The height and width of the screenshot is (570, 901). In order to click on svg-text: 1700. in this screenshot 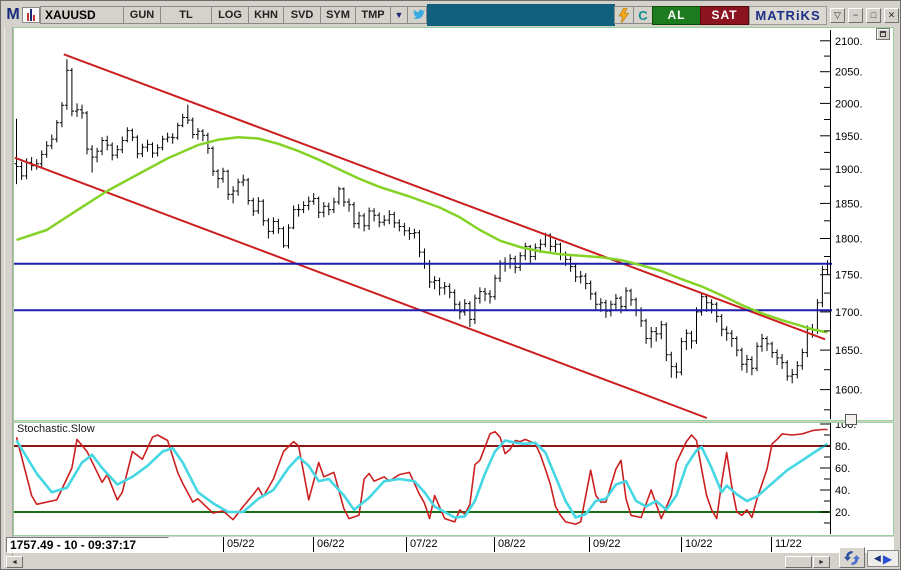, I will do `click(849, 313)`.